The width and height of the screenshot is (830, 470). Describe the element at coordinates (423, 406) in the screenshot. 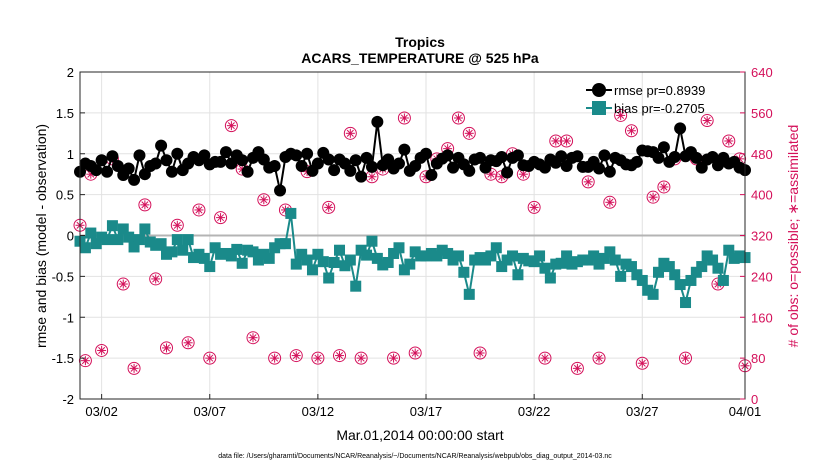

I see `x-axis-ticks: 03/02 03/07 03/12 03/17 03/22 03/27 04/01` at that location.